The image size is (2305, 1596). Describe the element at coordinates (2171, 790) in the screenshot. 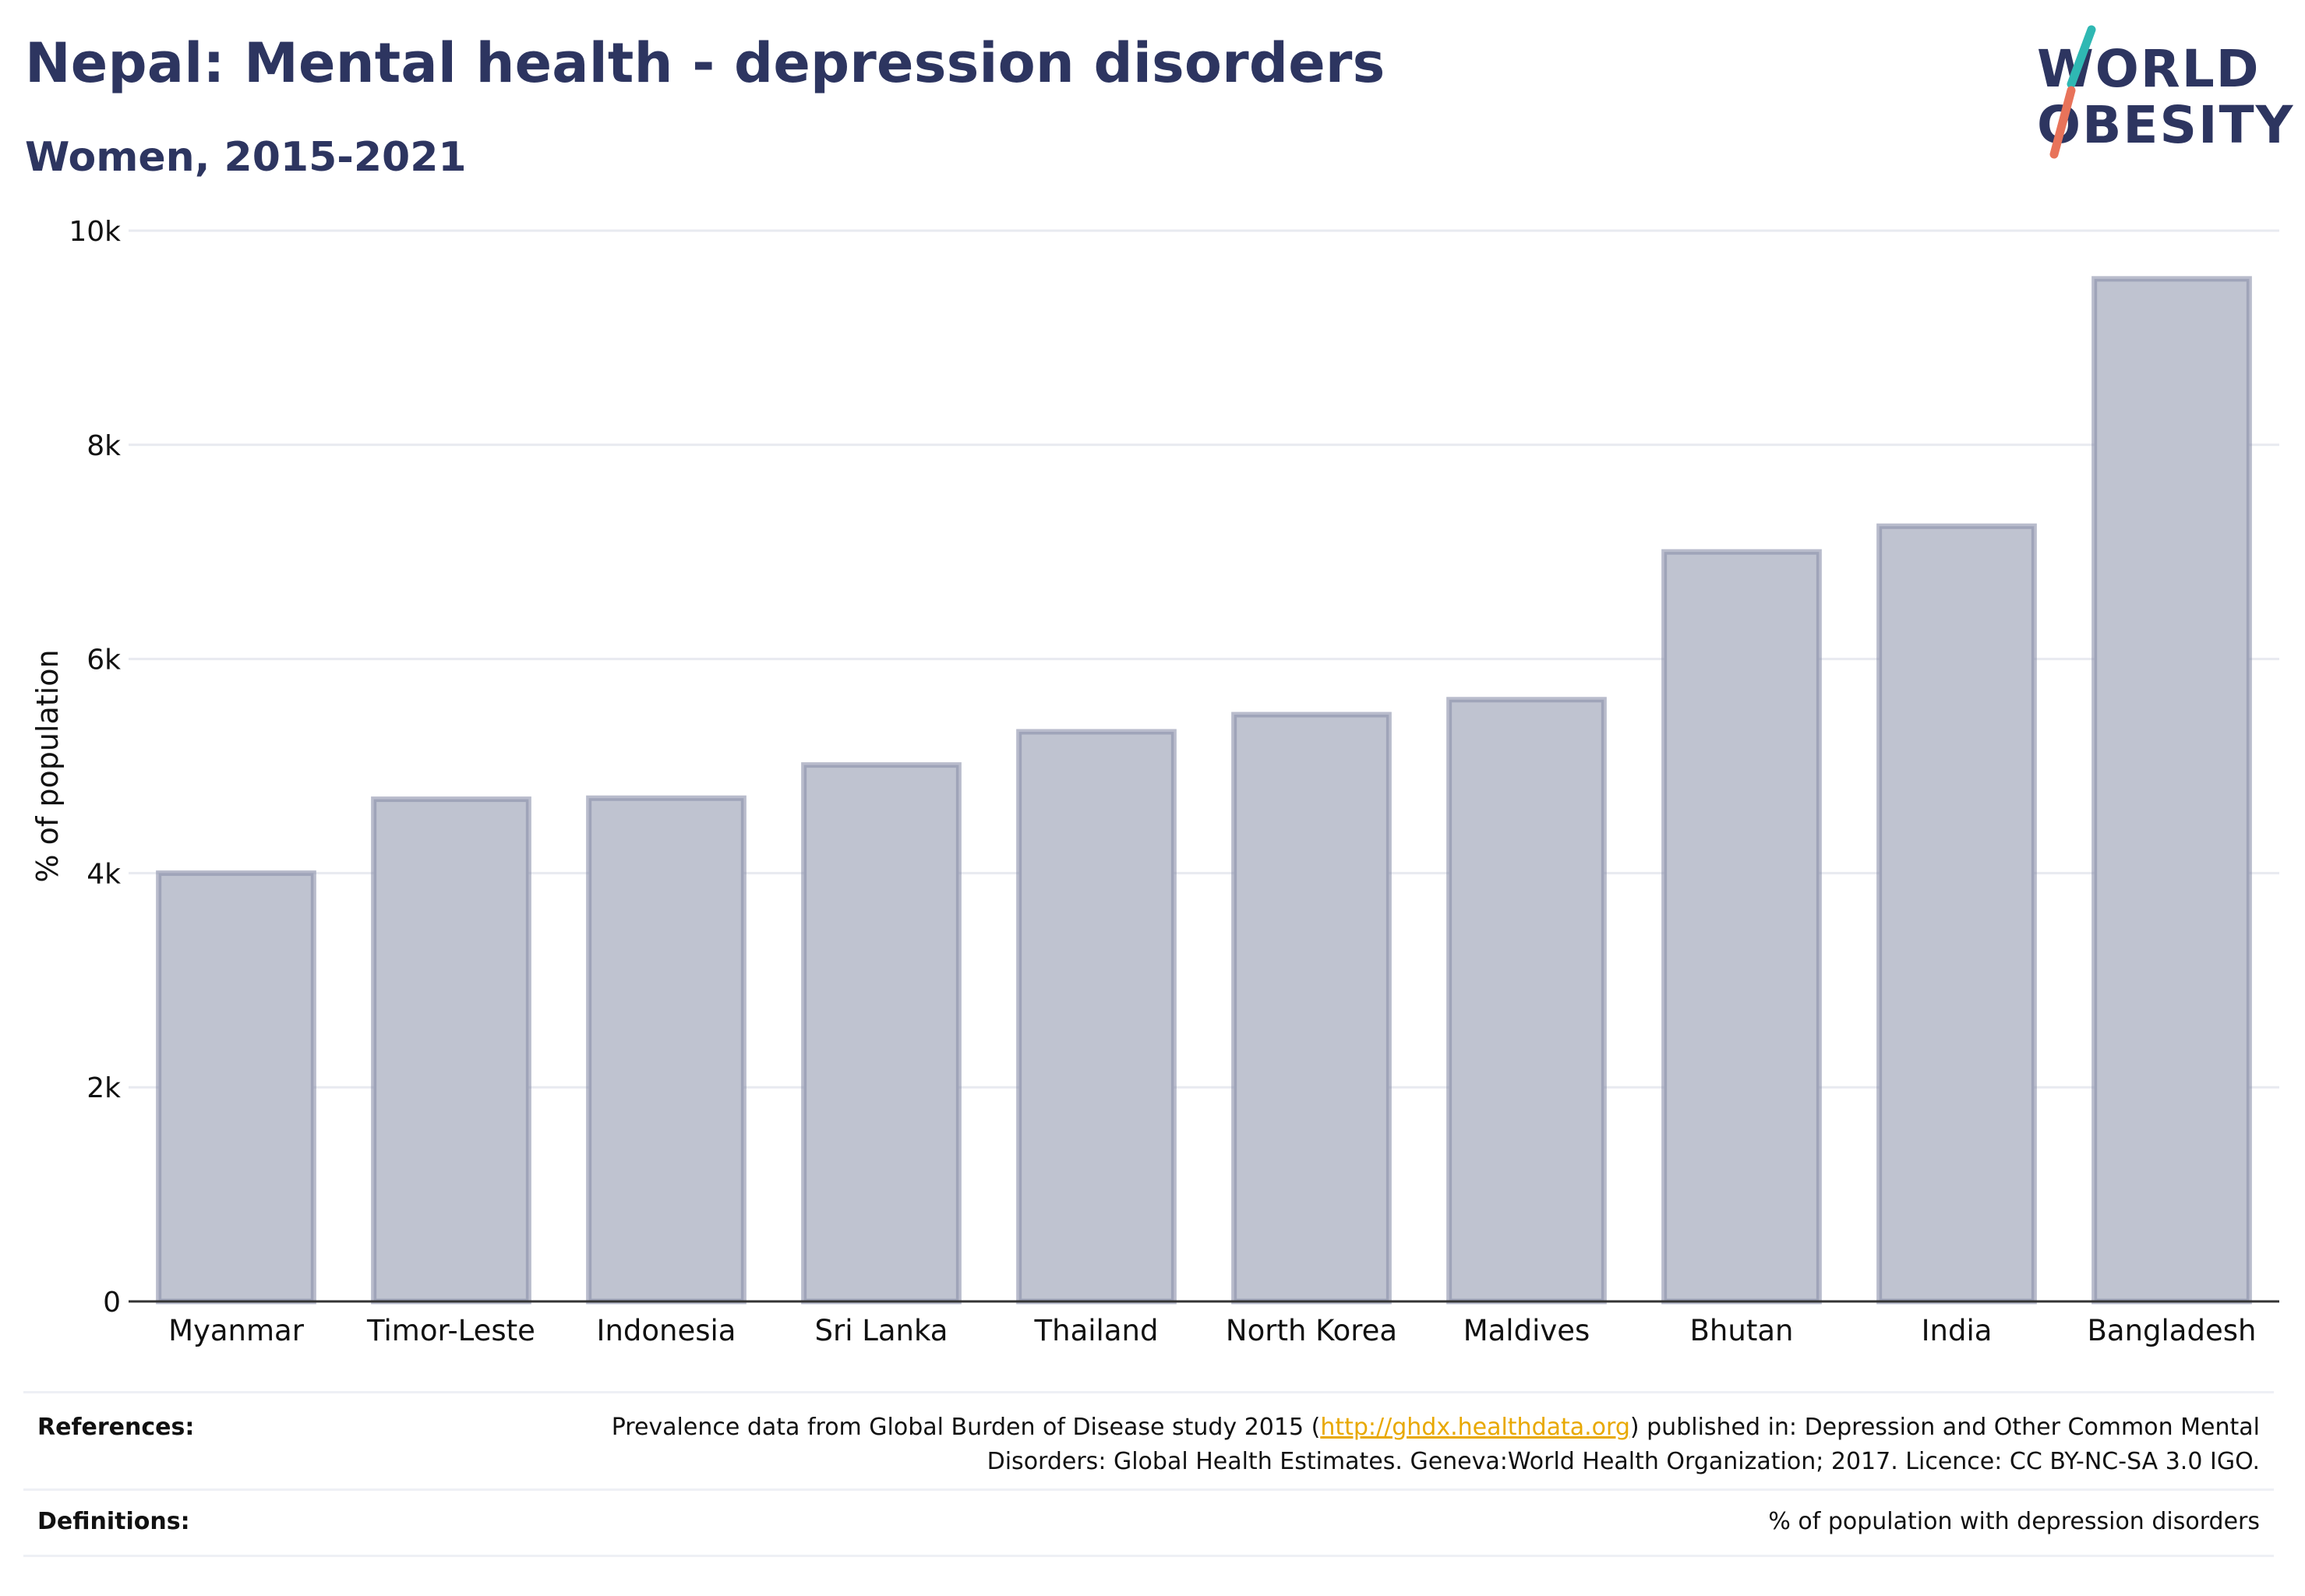

I see `bar-bangladesh` at that location.